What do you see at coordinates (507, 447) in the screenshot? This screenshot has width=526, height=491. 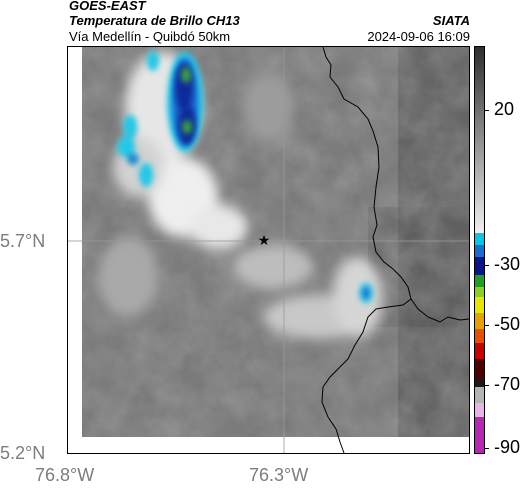 I see `colorbar-label: -90` at bounding box center [507, 447].